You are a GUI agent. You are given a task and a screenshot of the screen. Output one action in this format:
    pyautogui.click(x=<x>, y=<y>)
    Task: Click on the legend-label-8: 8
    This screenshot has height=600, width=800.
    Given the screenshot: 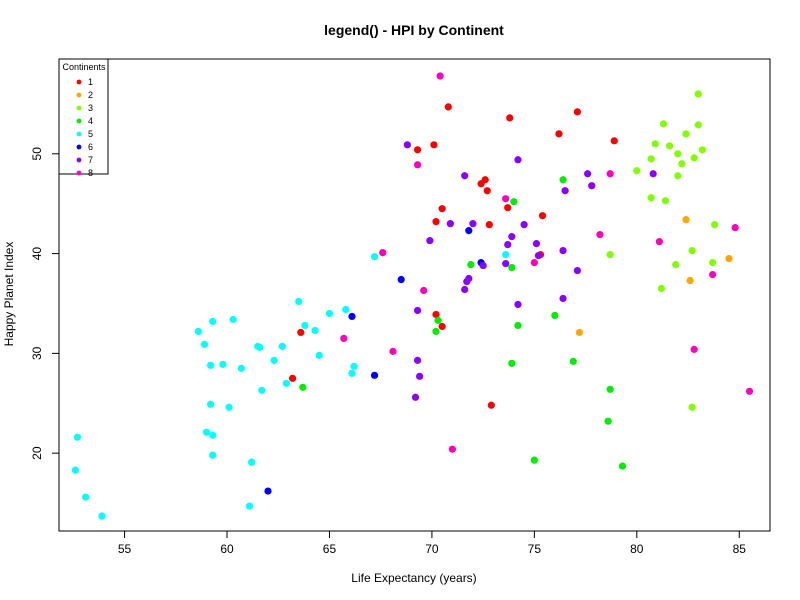 What is the action you would take?
    pyautogui.click(x=90, y=173)
    